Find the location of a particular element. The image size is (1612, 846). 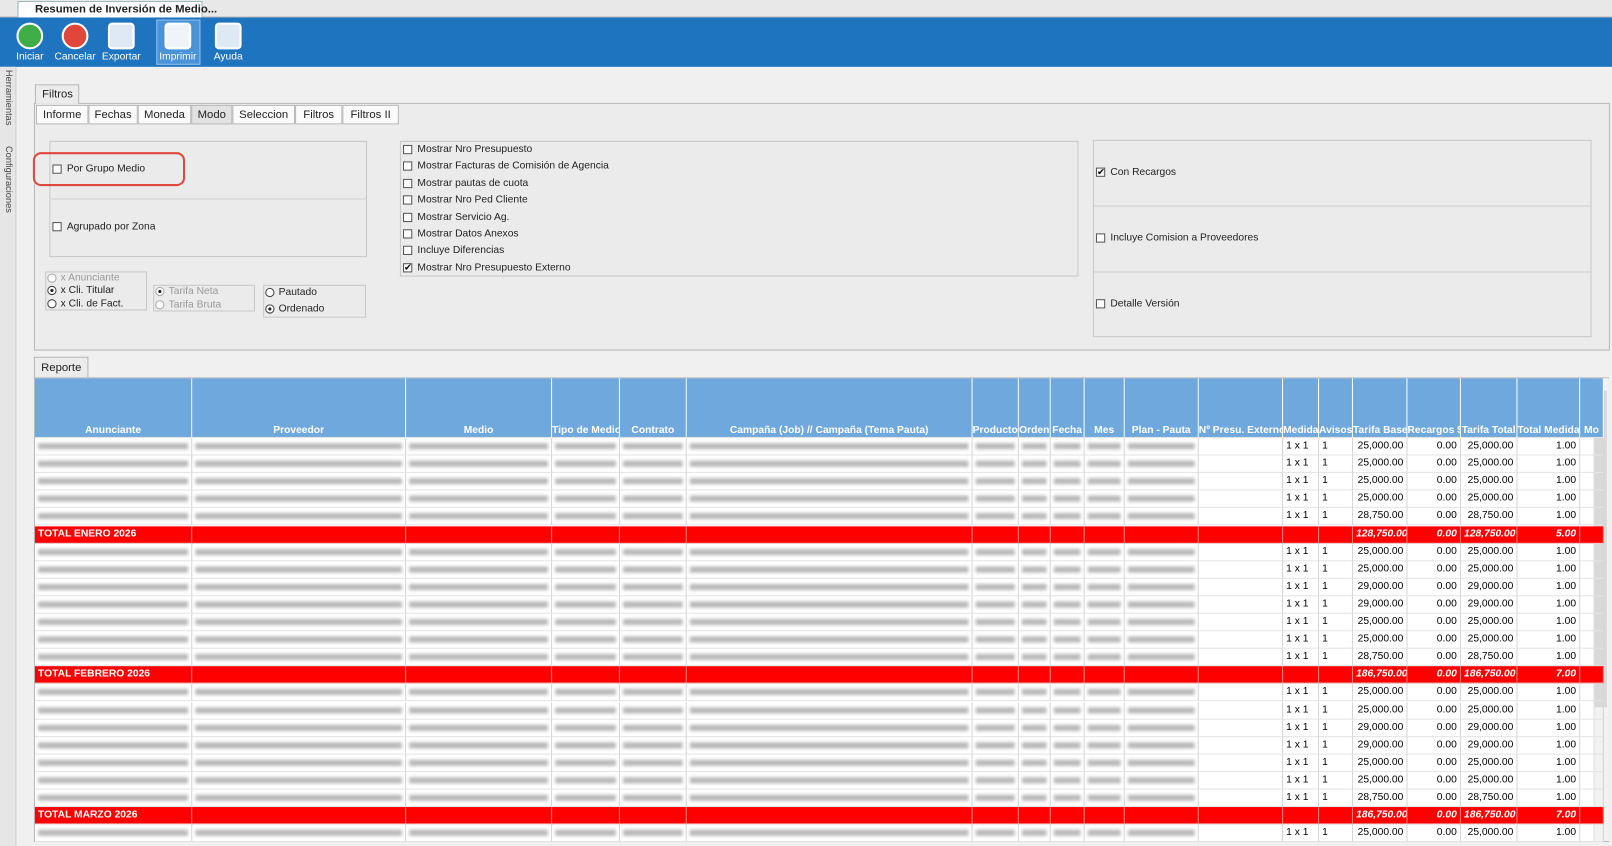

tool-label: Iniciar is located at coordinates (30, 57).